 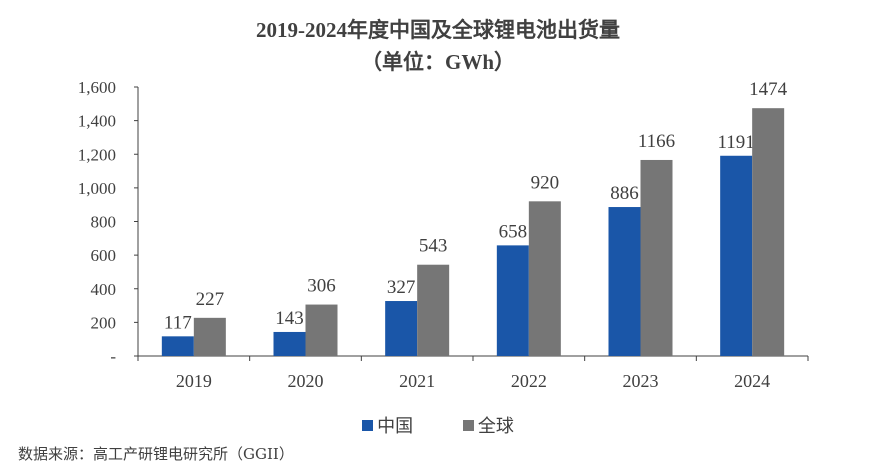 I want to click on x-tick-label: 2022, so click(x=529, y=381).